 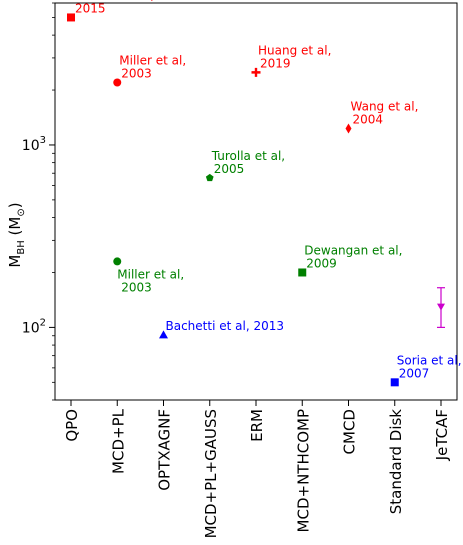 What do you see at coordinates (72, 425) in the screenshot?
I see `x-tick-label: QPO` at bounding box center [72, 425].